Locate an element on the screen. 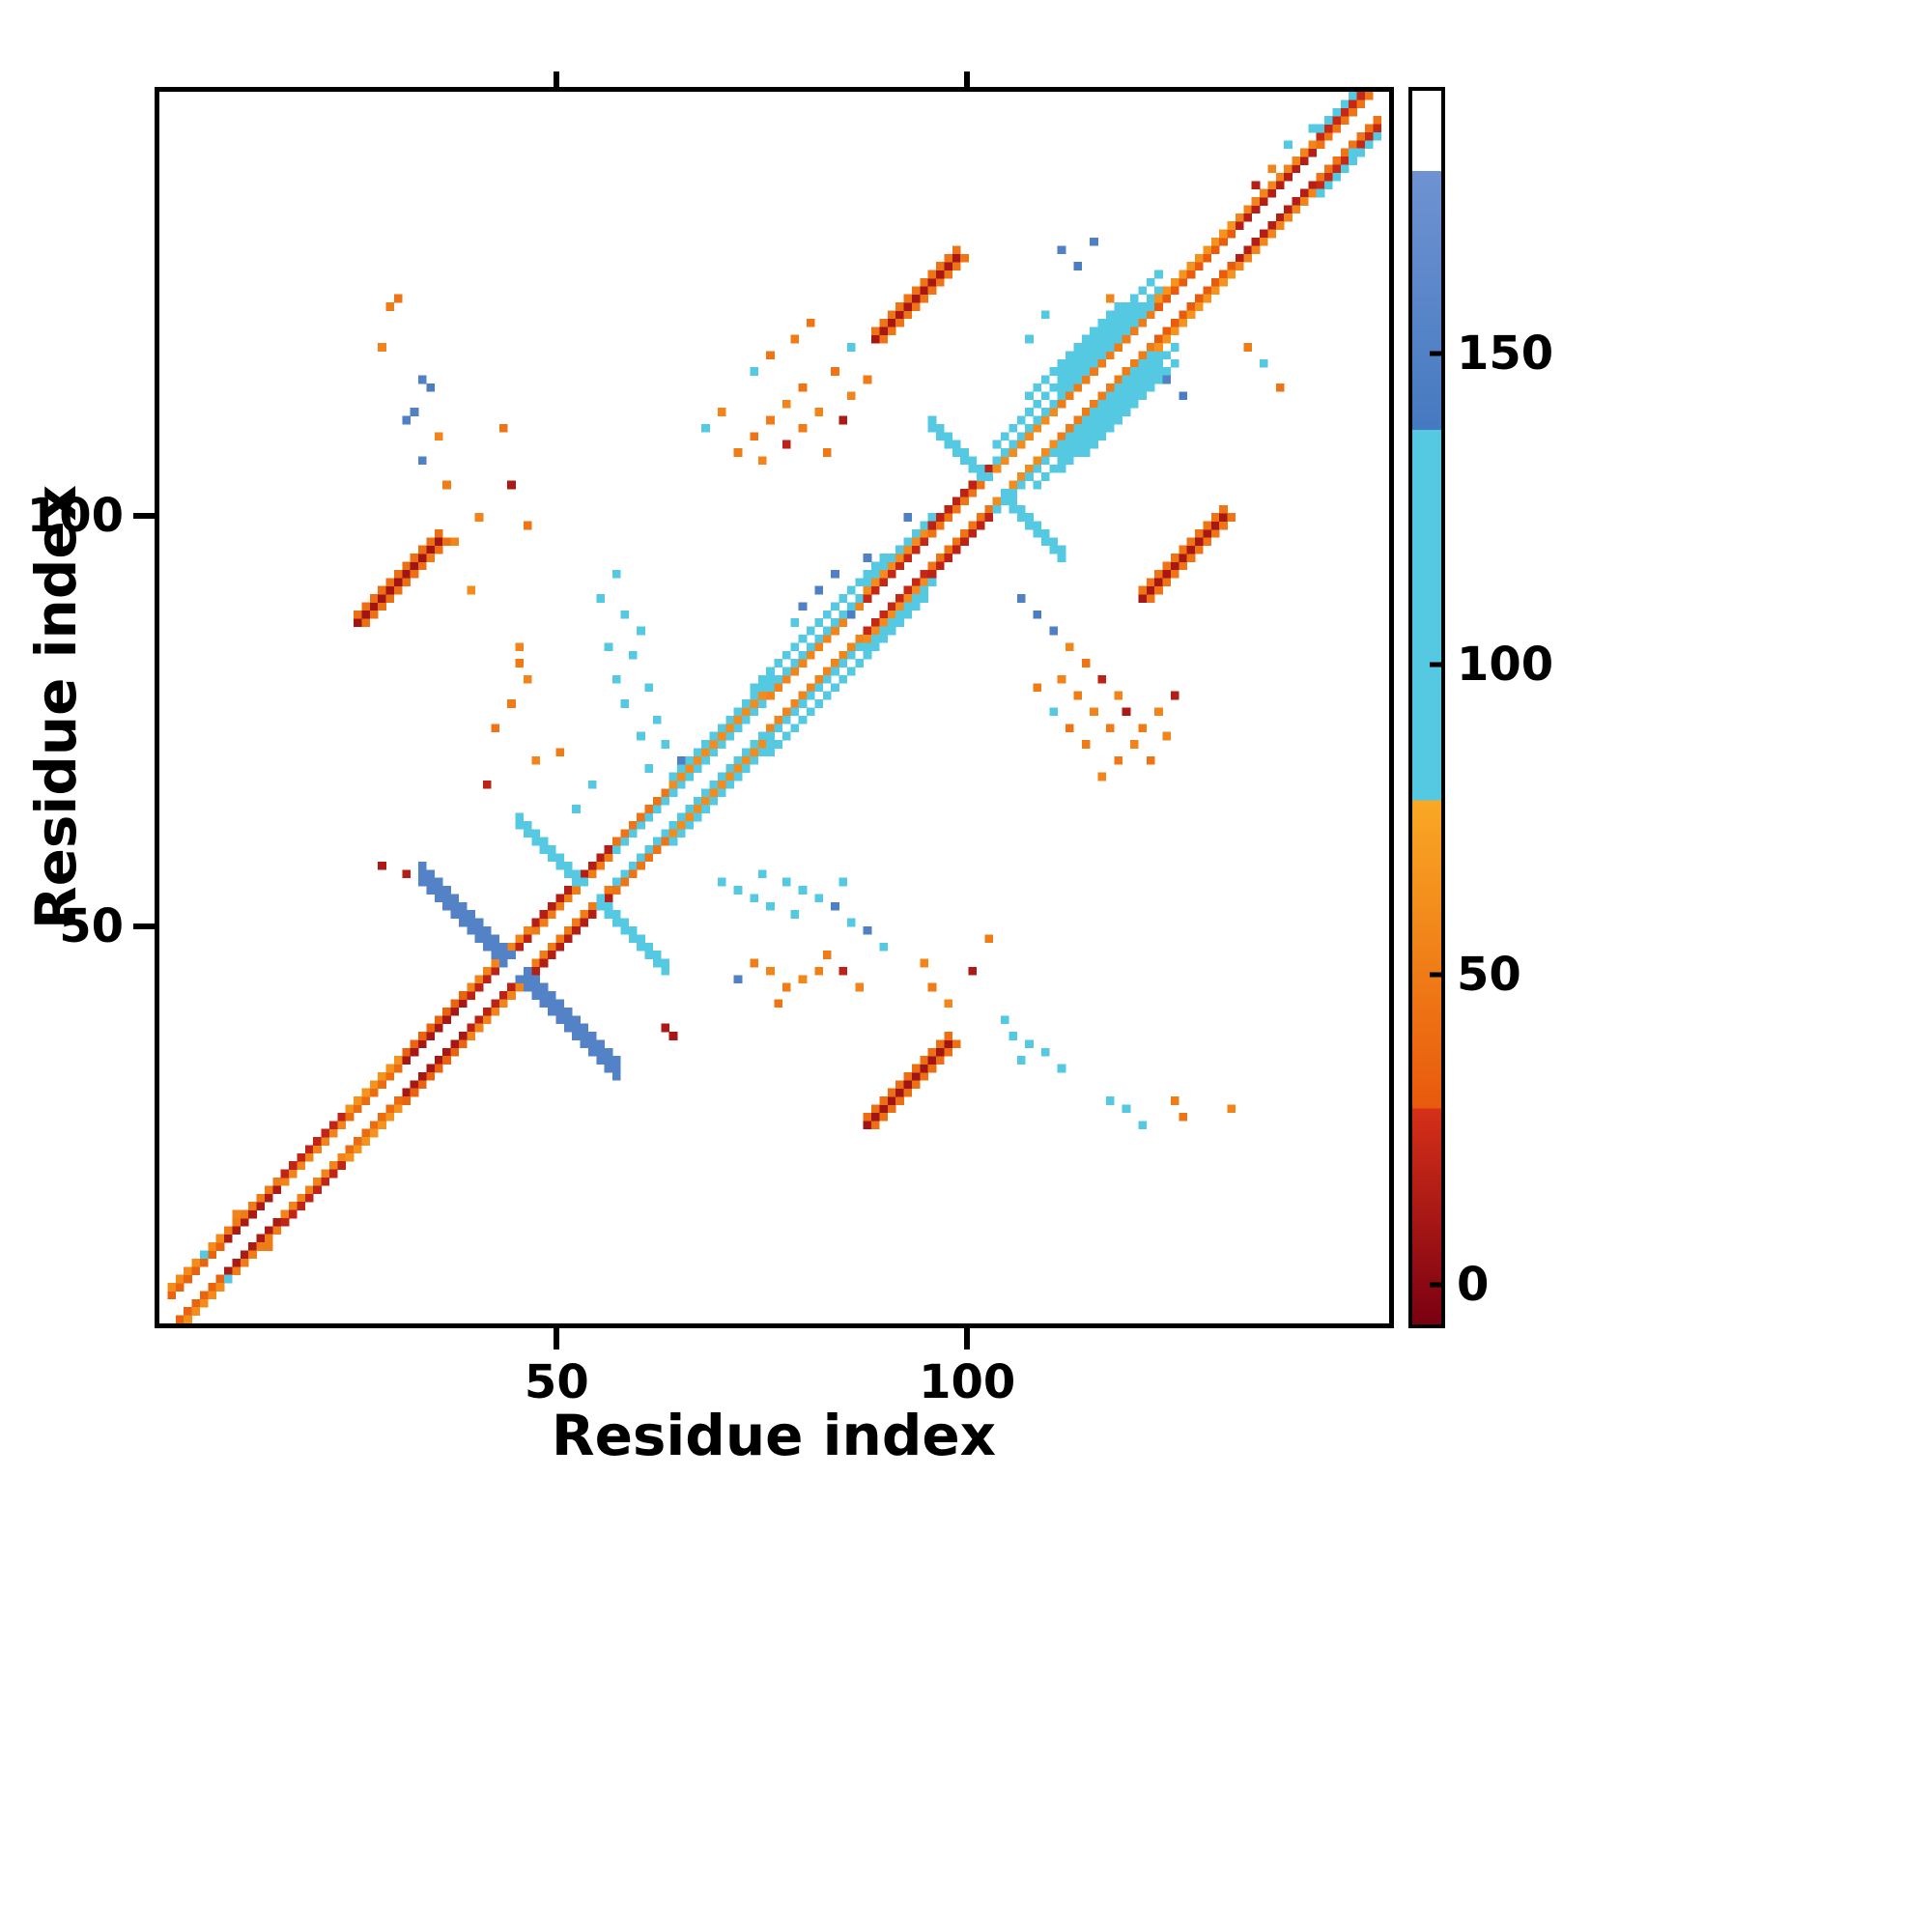 Image resolution: width=1932 pixels, height=1932 pixels. y-tick-label: 100 is located at coordinates (75, 515).